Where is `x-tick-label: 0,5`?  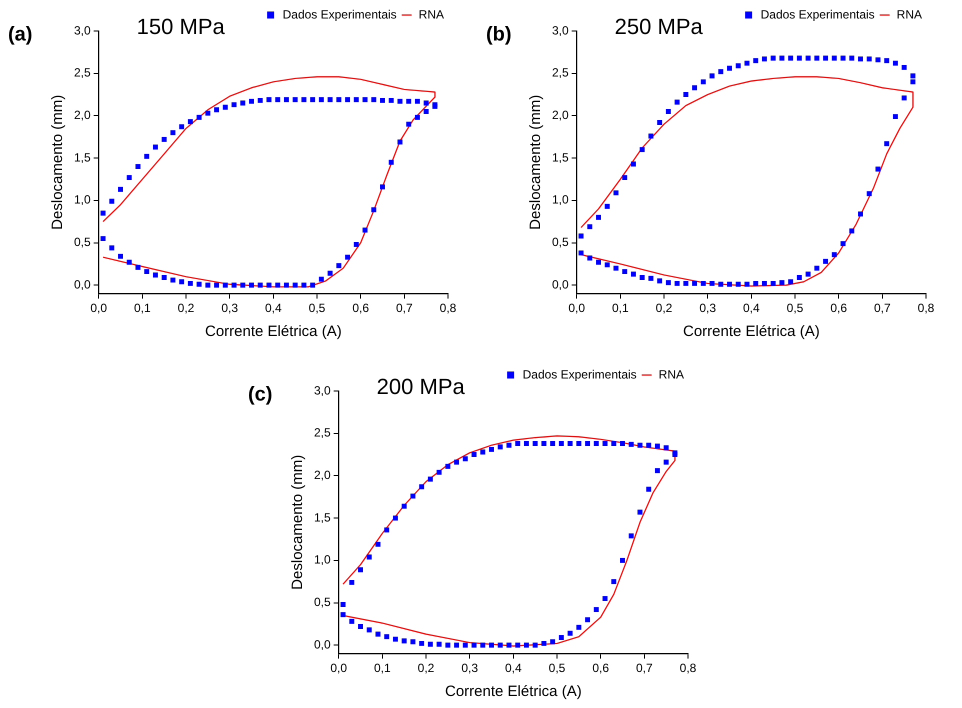
x-tick-label: 0,5 is located at coordinates (795, 308).